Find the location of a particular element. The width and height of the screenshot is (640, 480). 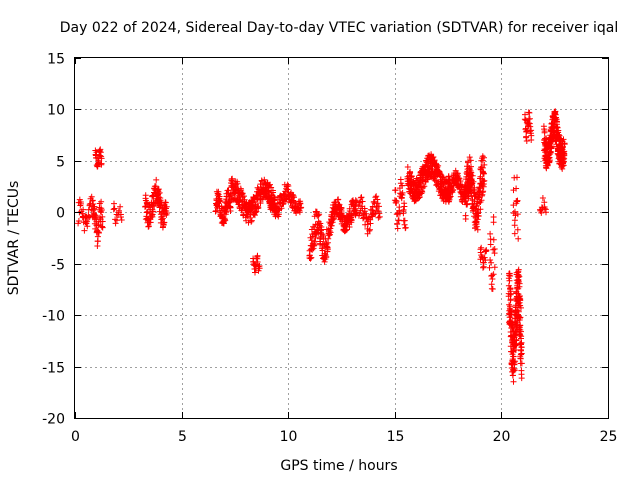

y-tick-label: 15 is located at coordinates (56, 60).